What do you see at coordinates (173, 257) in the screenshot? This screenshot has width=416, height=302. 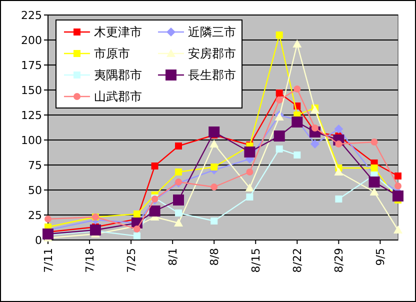 I see `x-tick-label: 8/1` at bounding box center [173, 257].